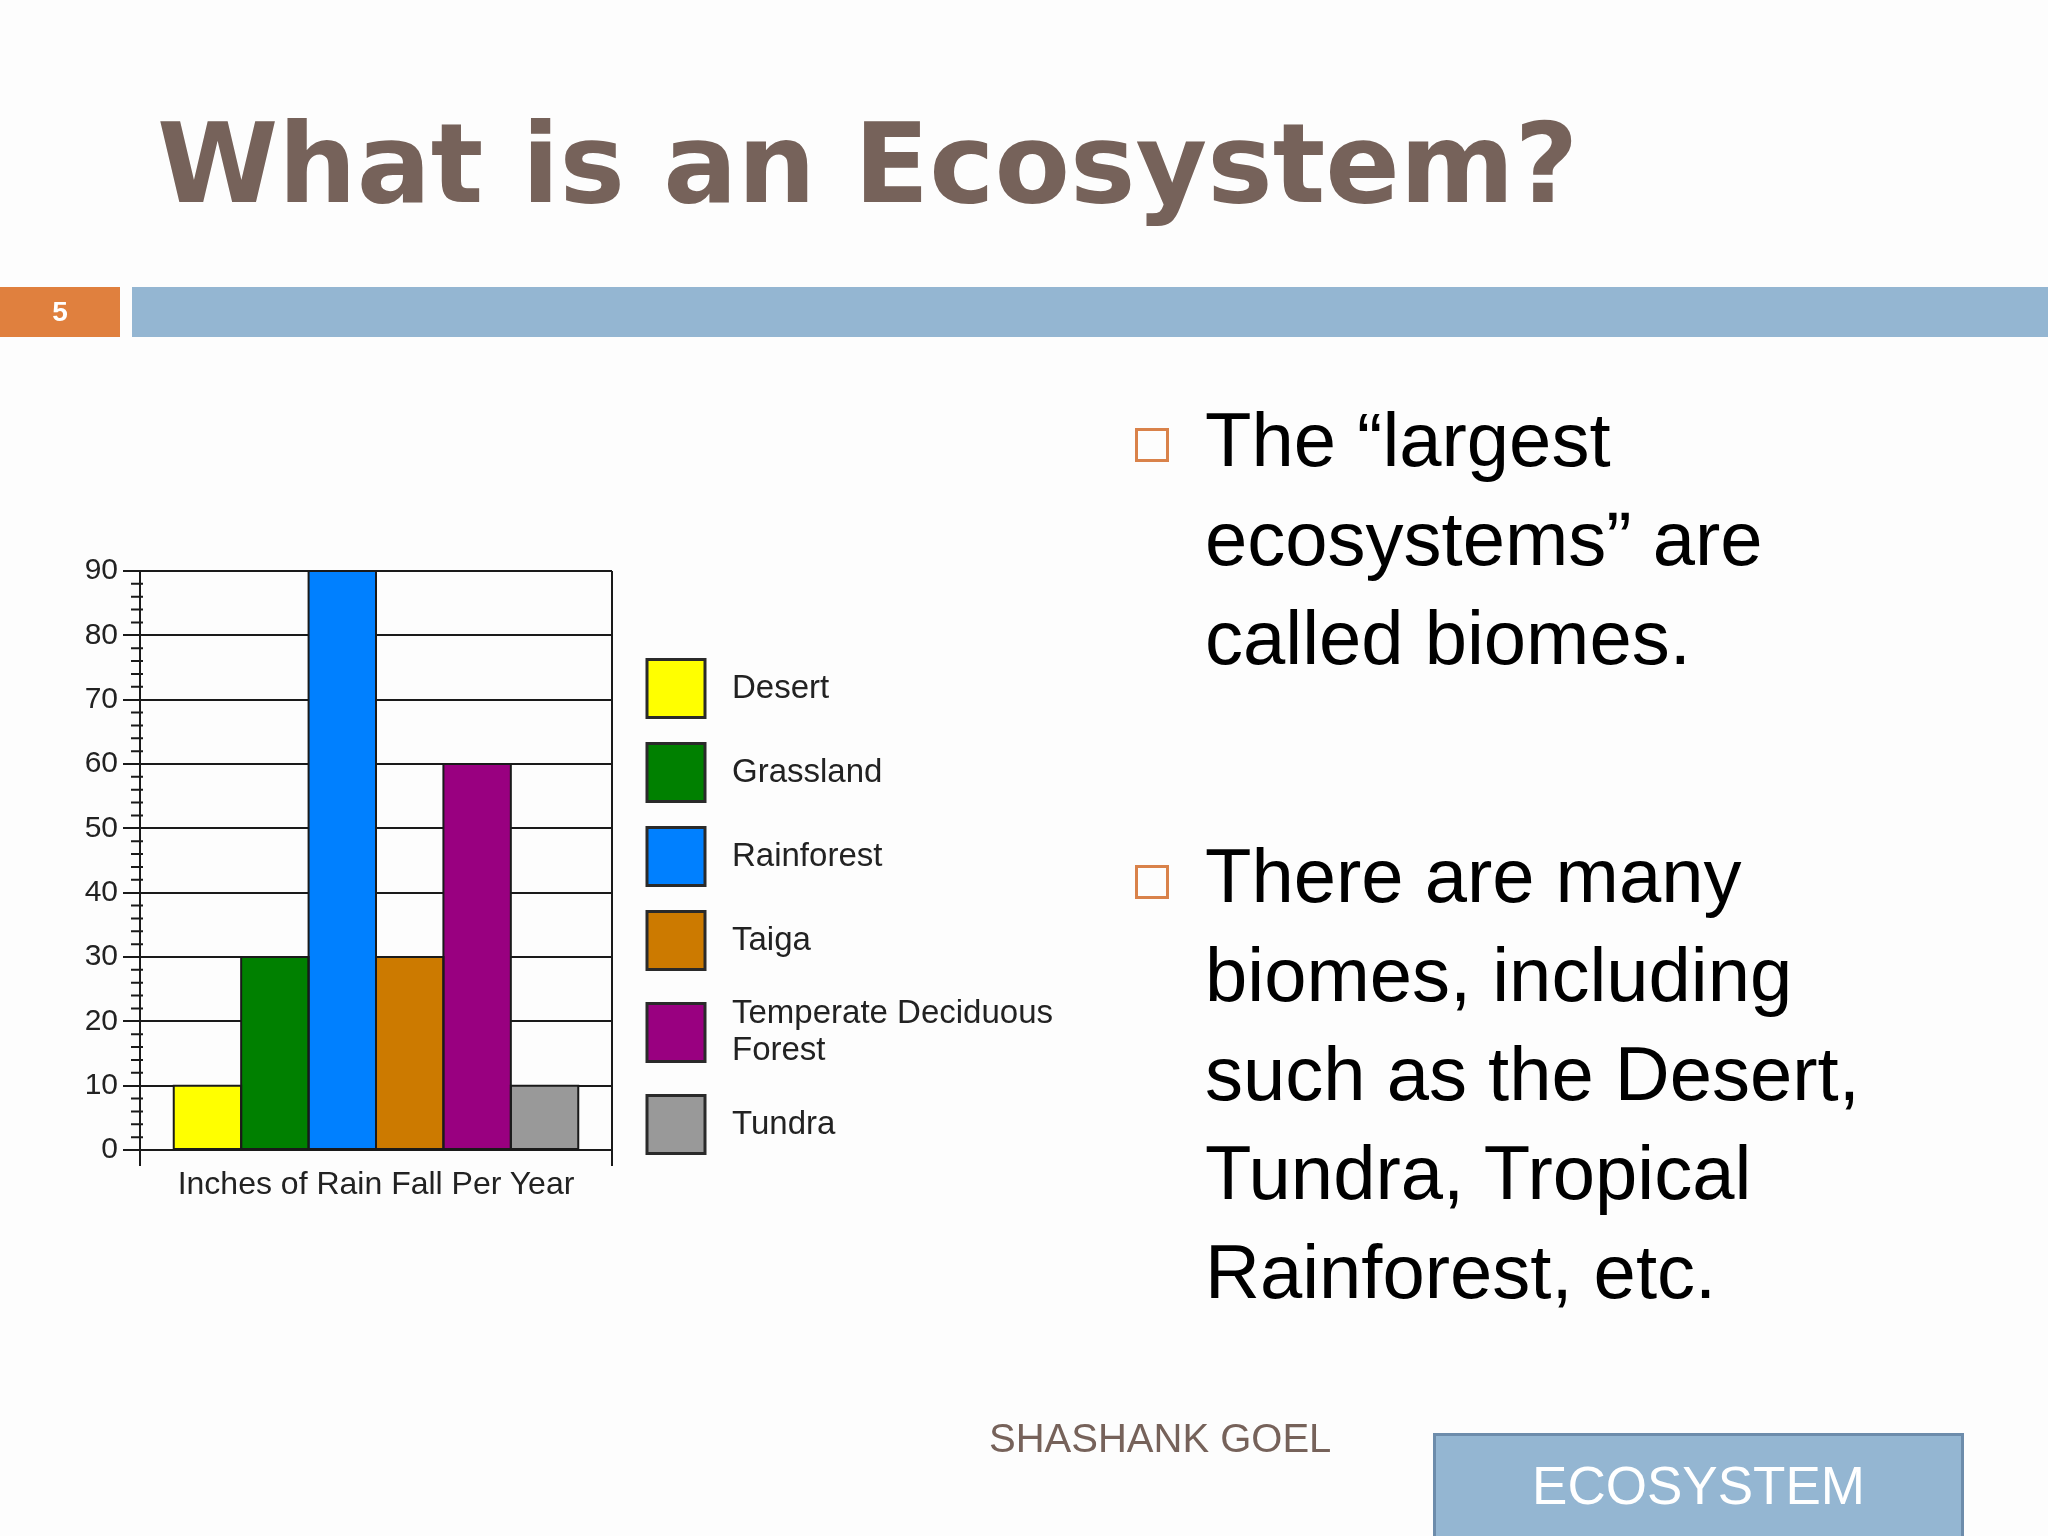 The width and height of the screenshot is (2048, 1536). Describe the element at coordinates (1484, 539) in the screenshot. I see `text: The “largest ecosystems” are called biomes.` at that location.